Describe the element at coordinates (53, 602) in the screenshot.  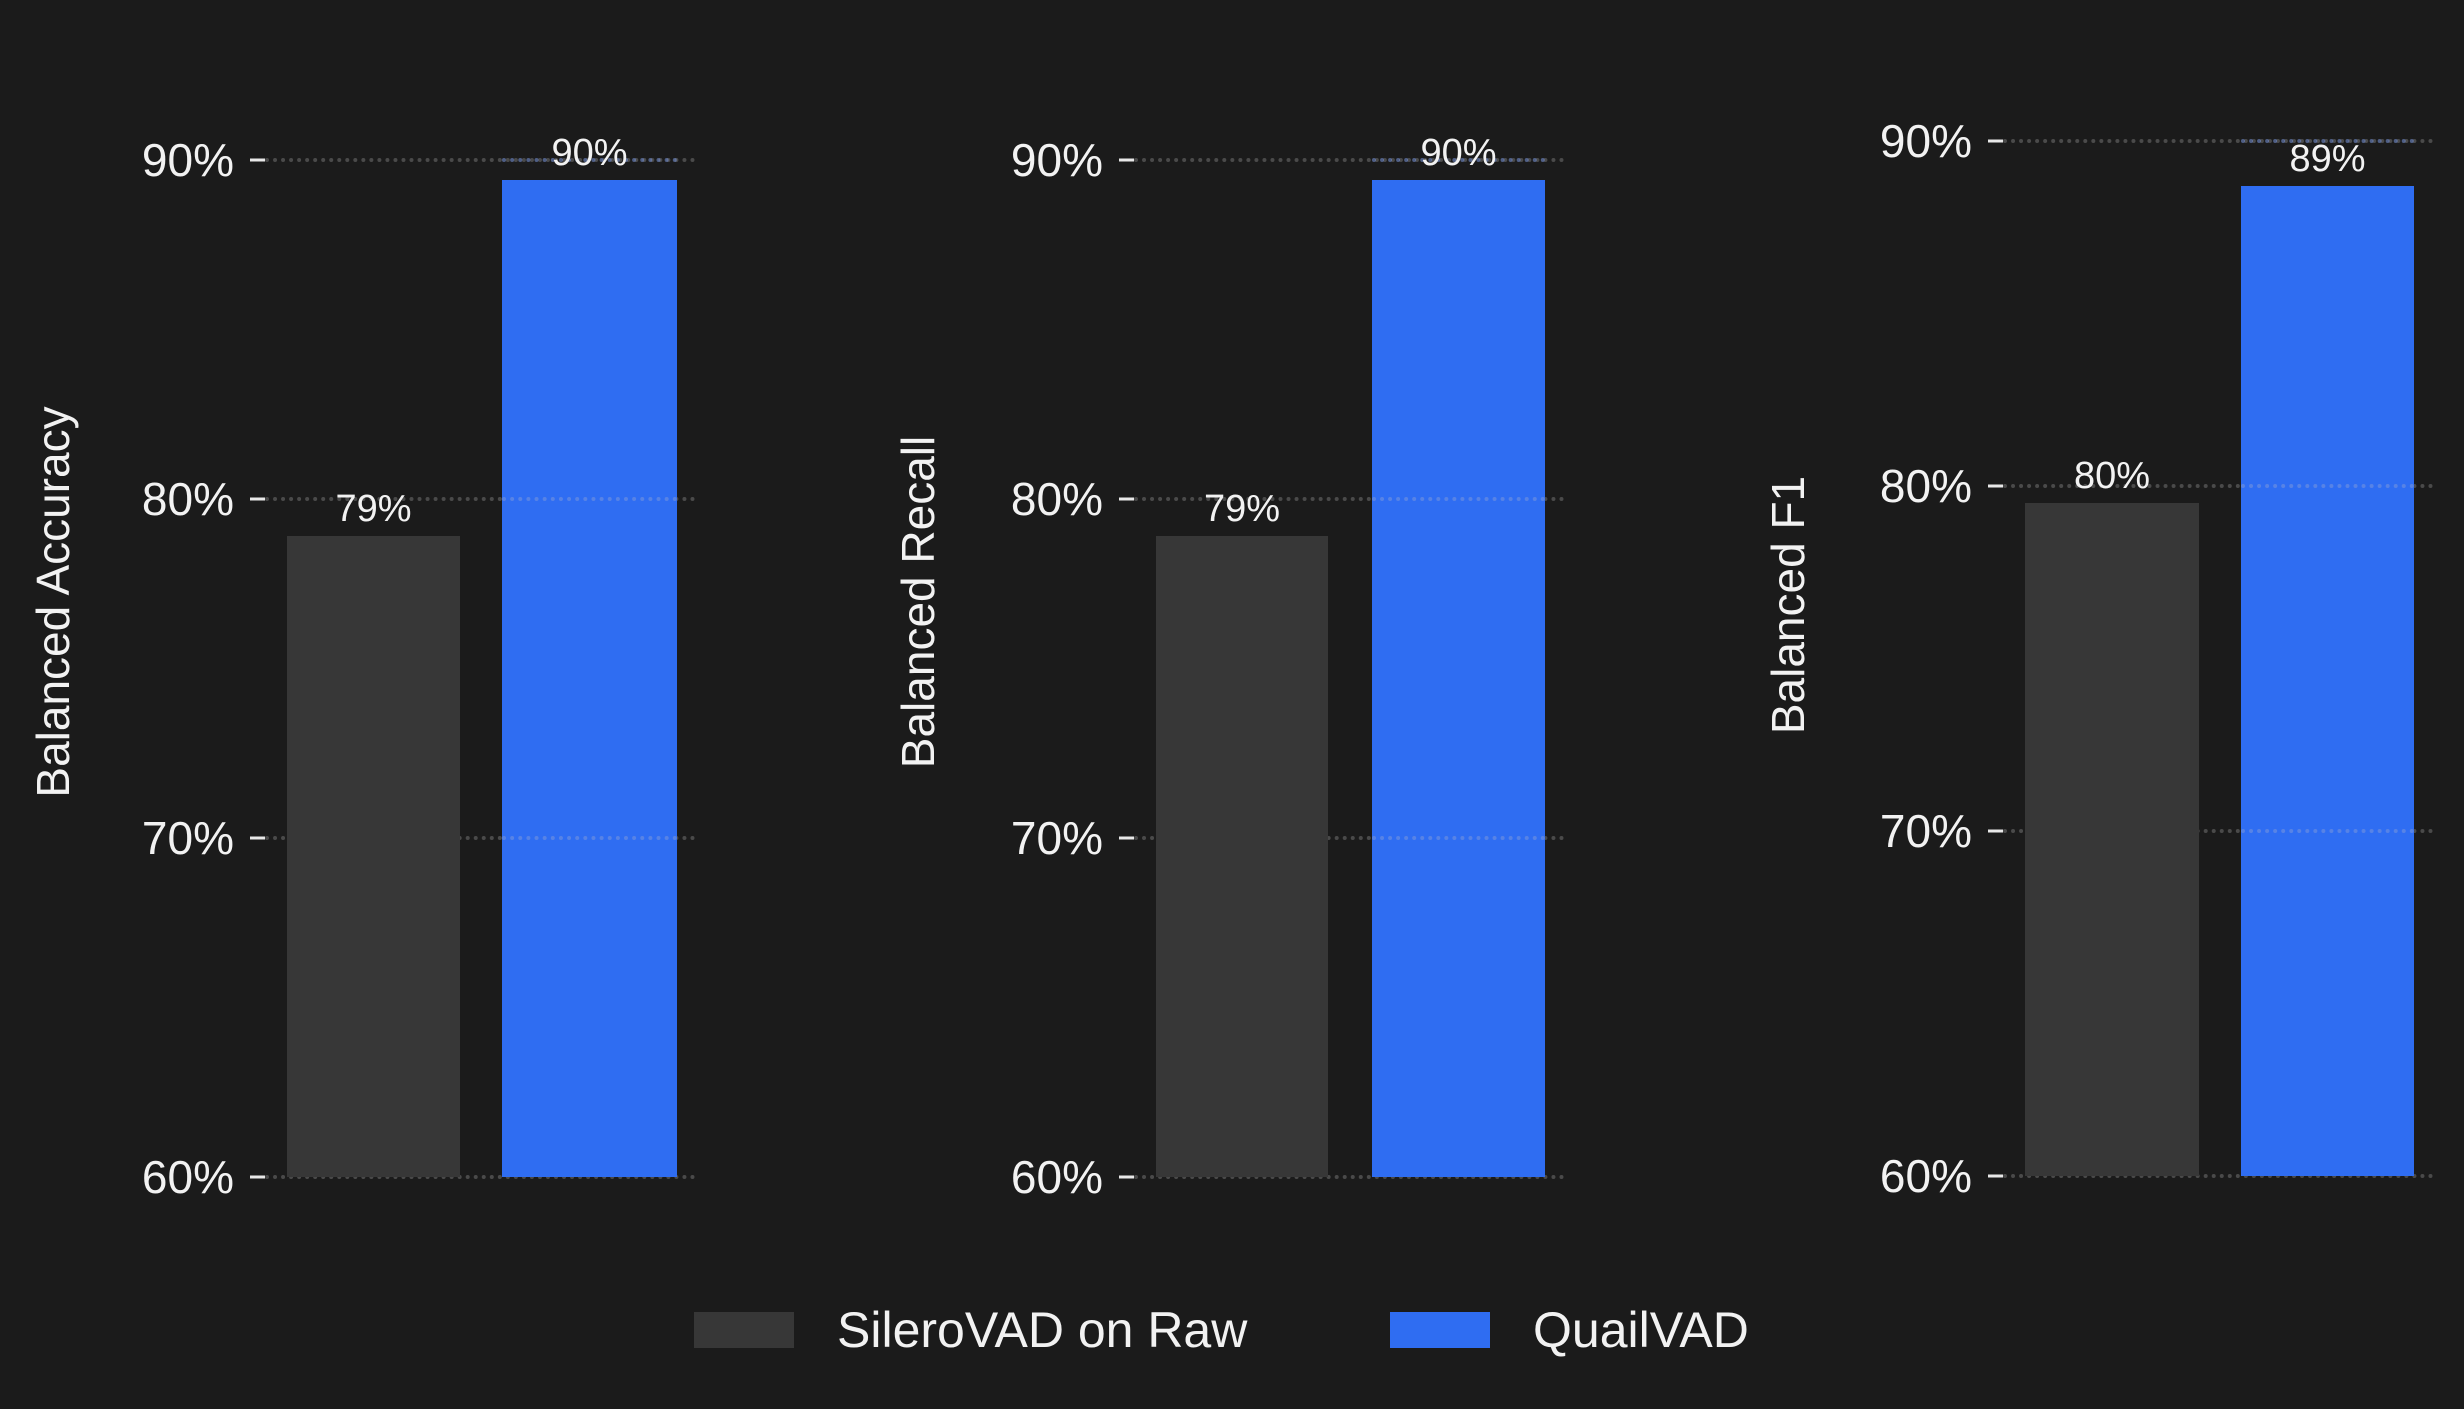
I see `y-axis-label: Balanced Accuracy` at that location.